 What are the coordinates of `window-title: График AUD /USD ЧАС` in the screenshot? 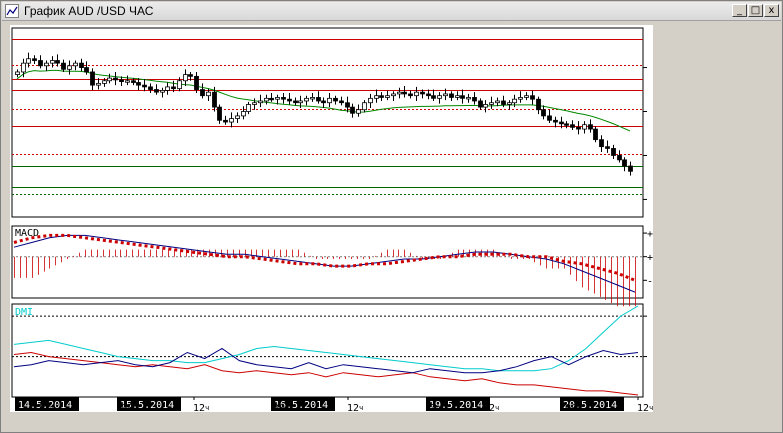 It's located at (89, 11).